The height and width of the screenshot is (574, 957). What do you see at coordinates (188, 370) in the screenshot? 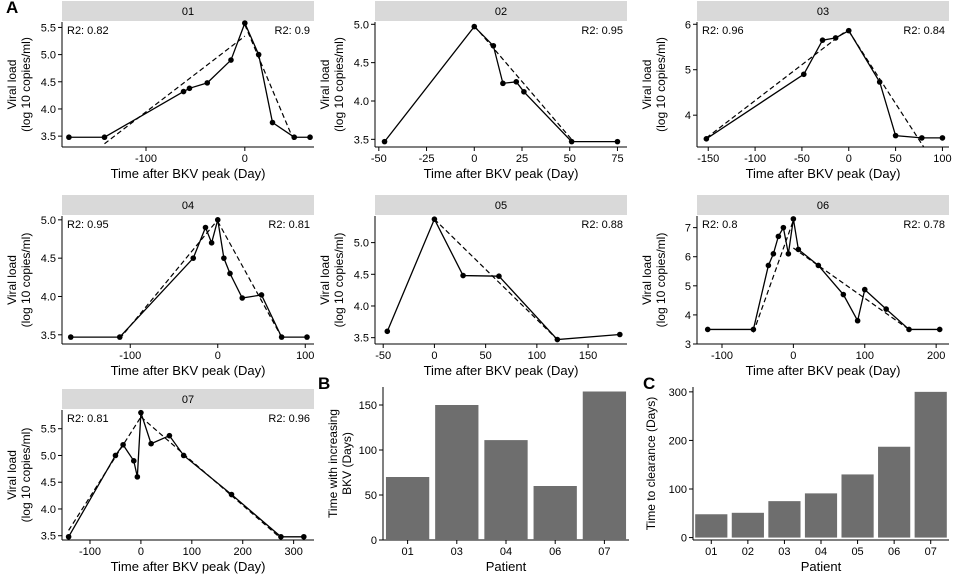
I see `facet-04-x-axis-title: Time after BKV peak (Day)` at bounding box center [188, 370].